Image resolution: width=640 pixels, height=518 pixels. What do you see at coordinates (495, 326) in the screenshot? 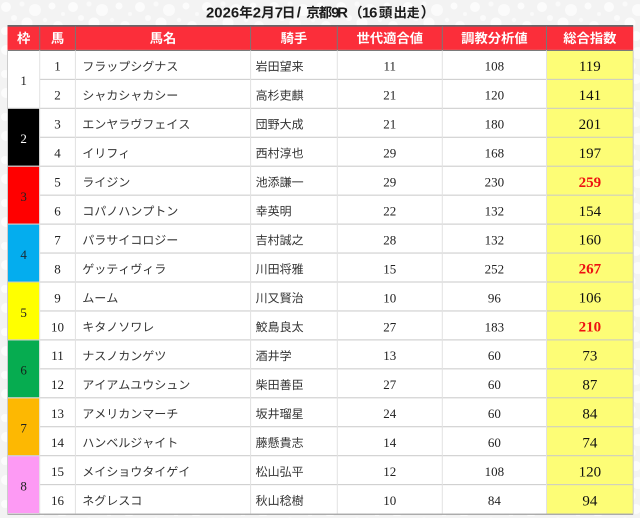
I see `svg-text: 183` at bounding box center [495, 326].